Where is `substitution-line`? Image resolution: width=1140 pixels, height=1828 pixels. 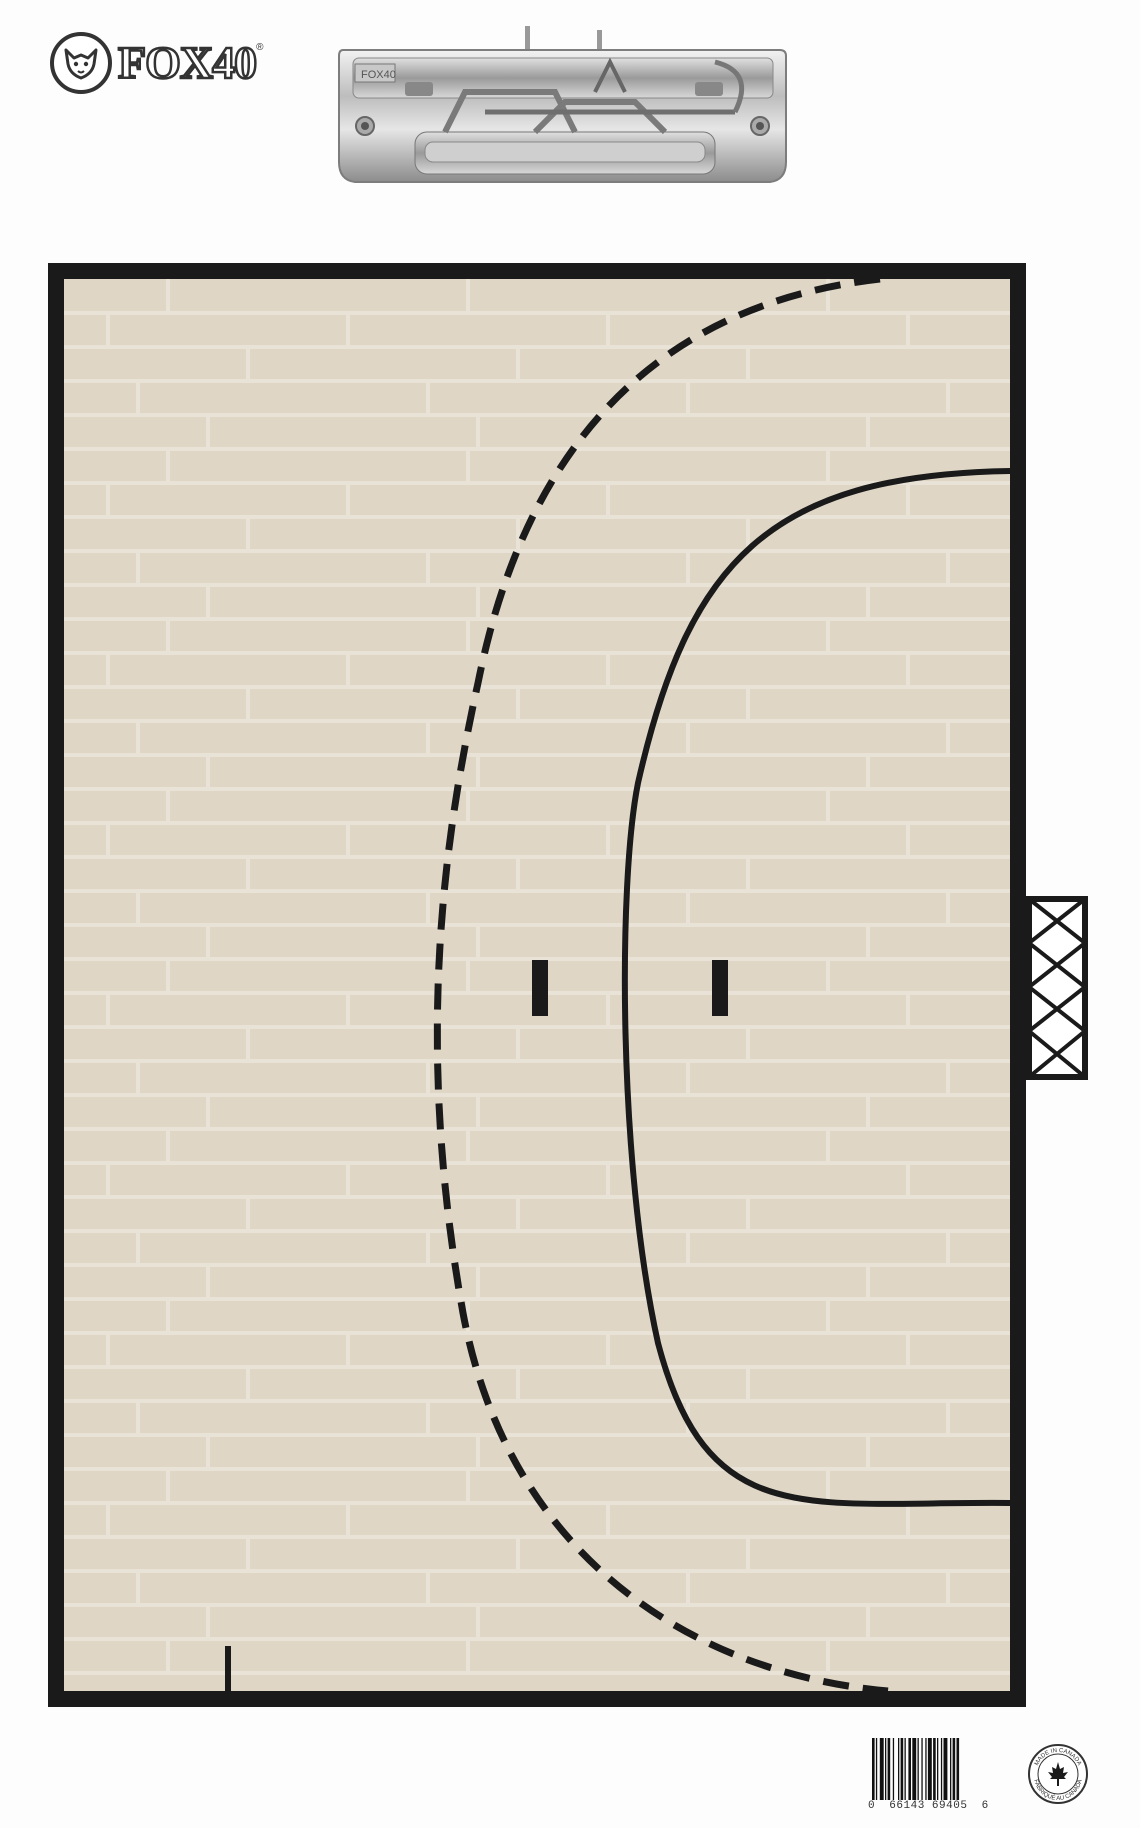 substitution-line is located at coordinates (228, 1668).